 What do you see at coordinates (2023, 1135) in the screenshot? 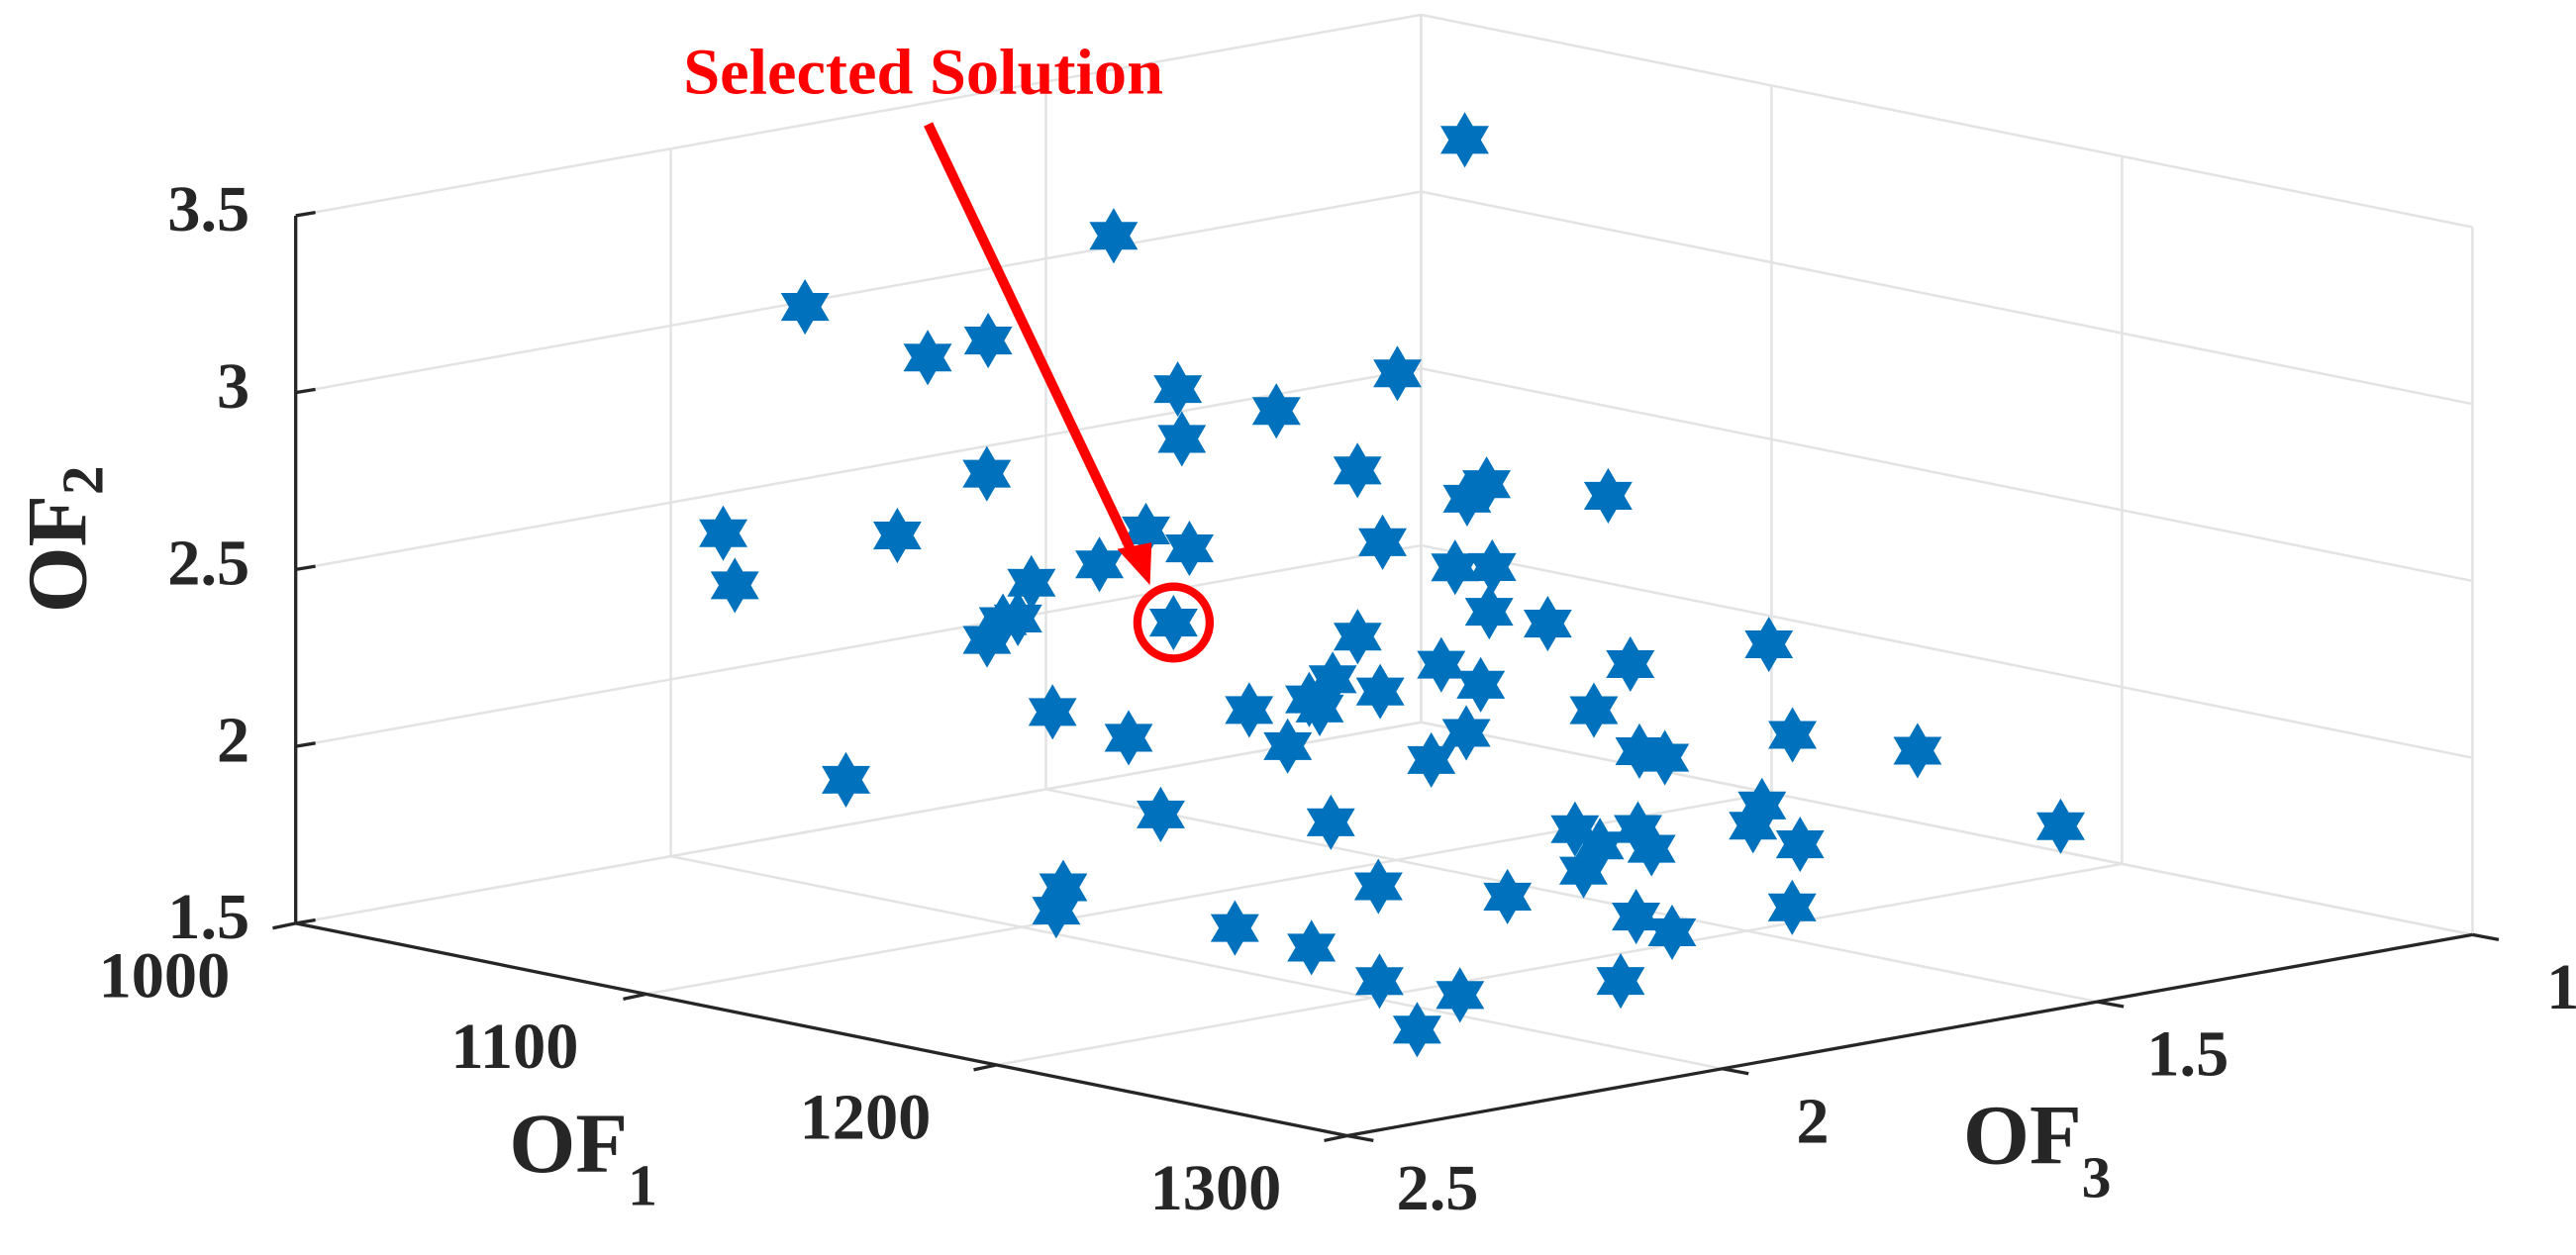
I see `z-axis-label-main: OF` at bounding box center [2023, 1135].